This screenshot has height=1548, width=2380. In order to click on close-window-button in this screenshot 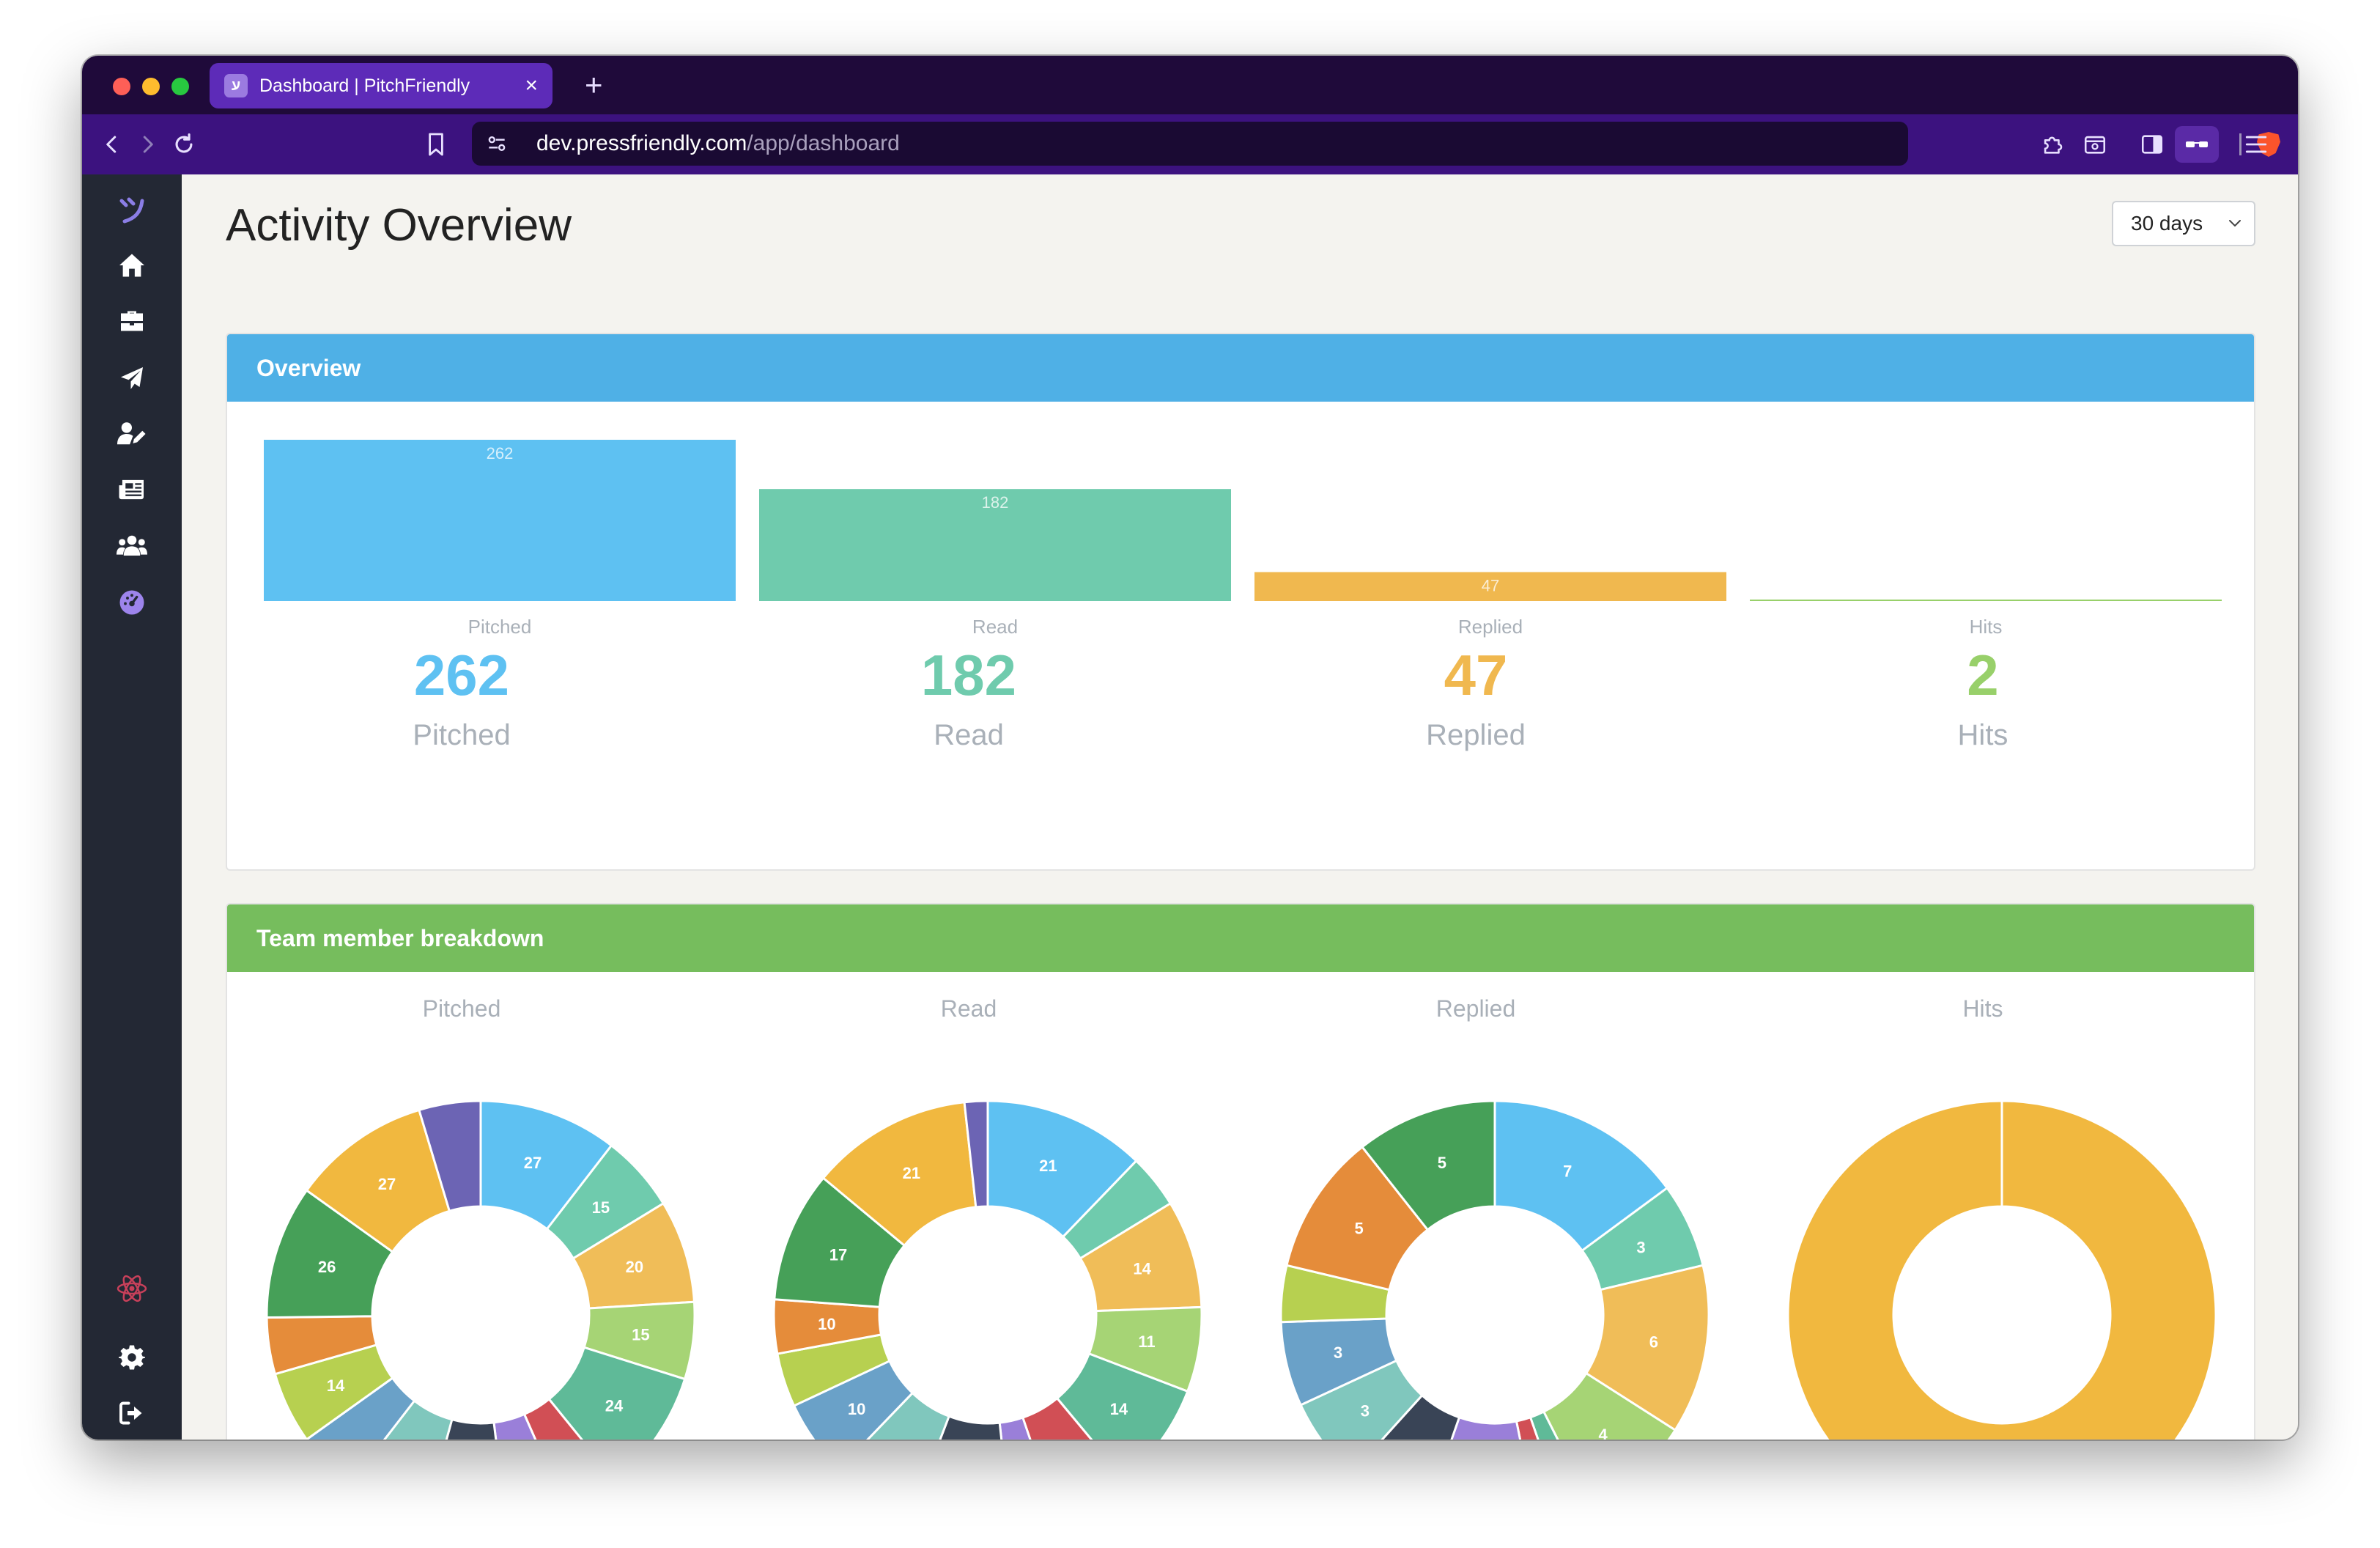, I will do `click(121, 86)`.